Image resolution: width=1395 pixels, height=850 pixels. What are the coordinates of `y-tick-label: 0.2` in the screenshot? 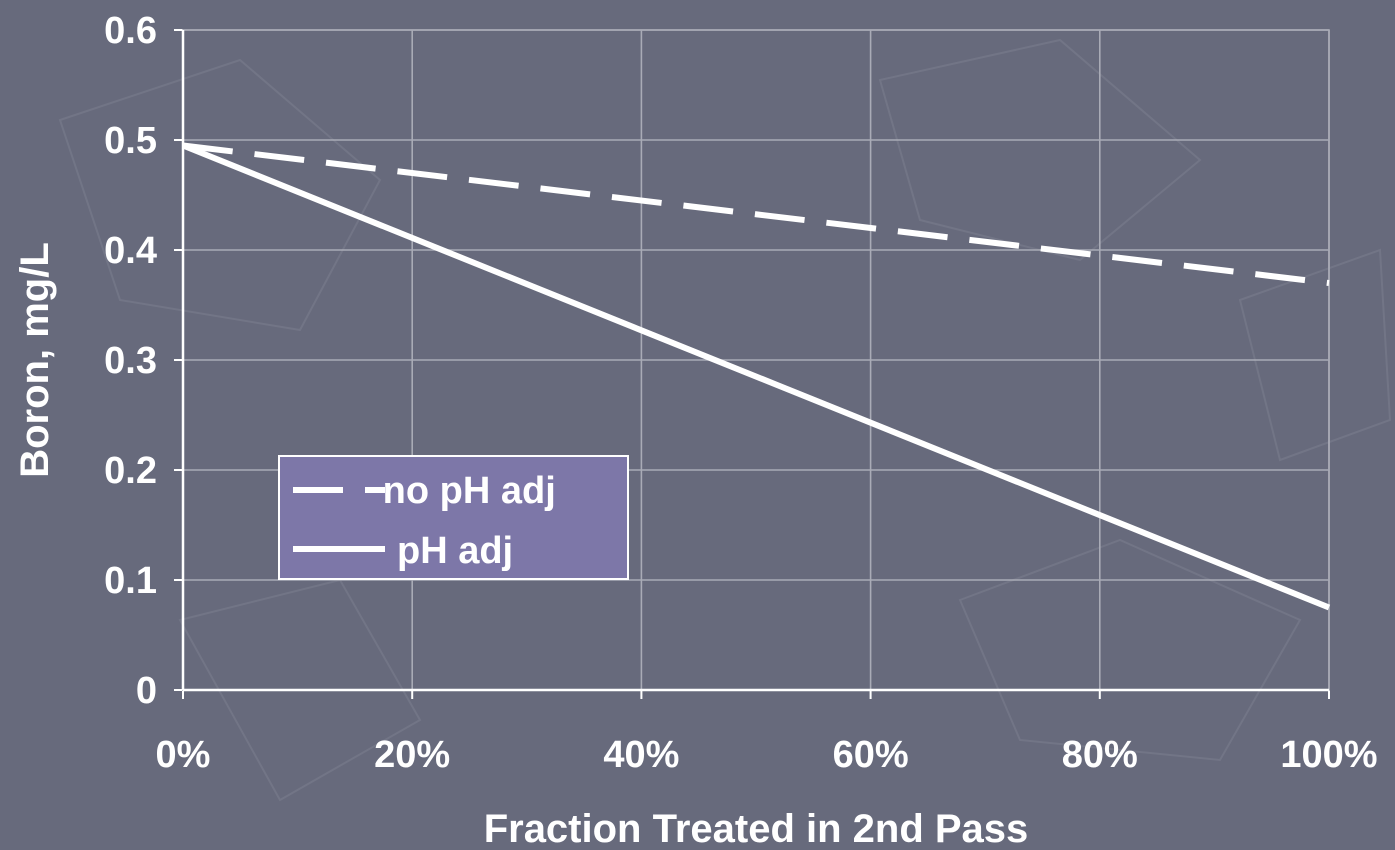 It's located at (130, 471).